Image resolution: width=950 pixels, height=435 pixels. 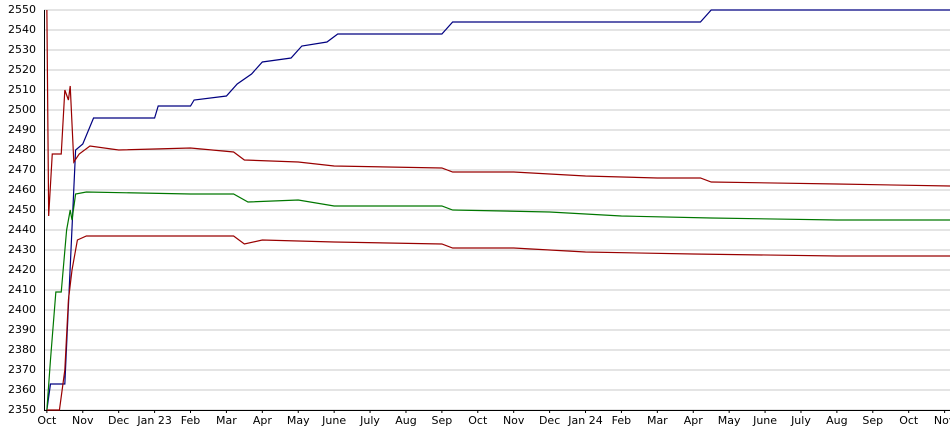 I want to click on y-tick-label: 2530, so click(x=22, y=49).